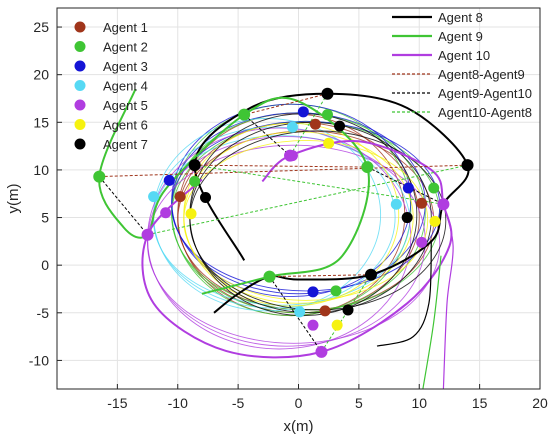 Image resolution: width=550 pixels, height=441 pixels. I want to click on y-tick-label: -10, so click(39, 360).